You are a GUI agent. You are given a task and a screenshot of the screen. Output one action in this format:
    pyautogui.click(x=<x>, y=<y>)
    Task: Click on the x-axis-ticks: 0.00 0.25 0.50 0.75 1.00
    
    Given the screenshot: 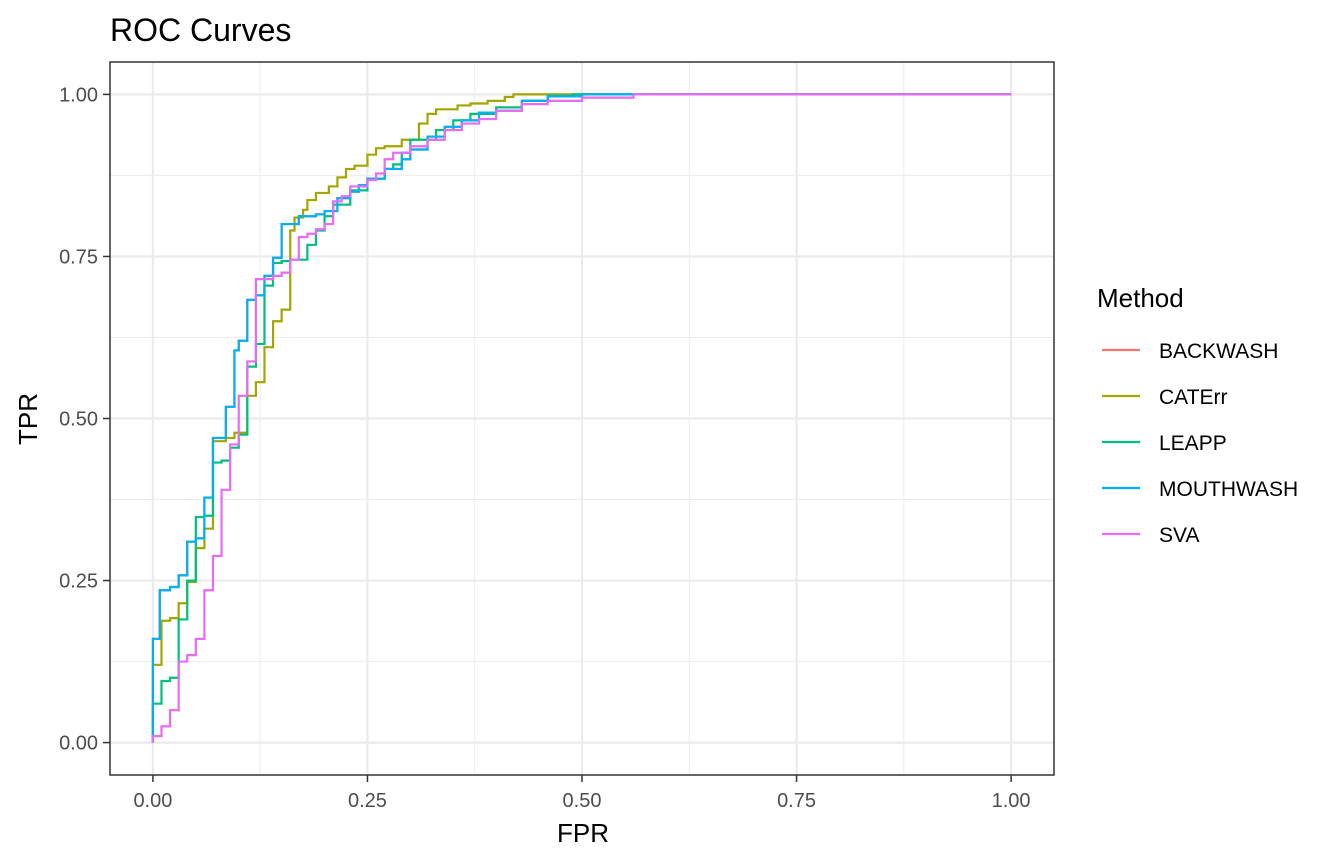 What is the action you would take?
    pyautogui.click(x=582, y=793)
    